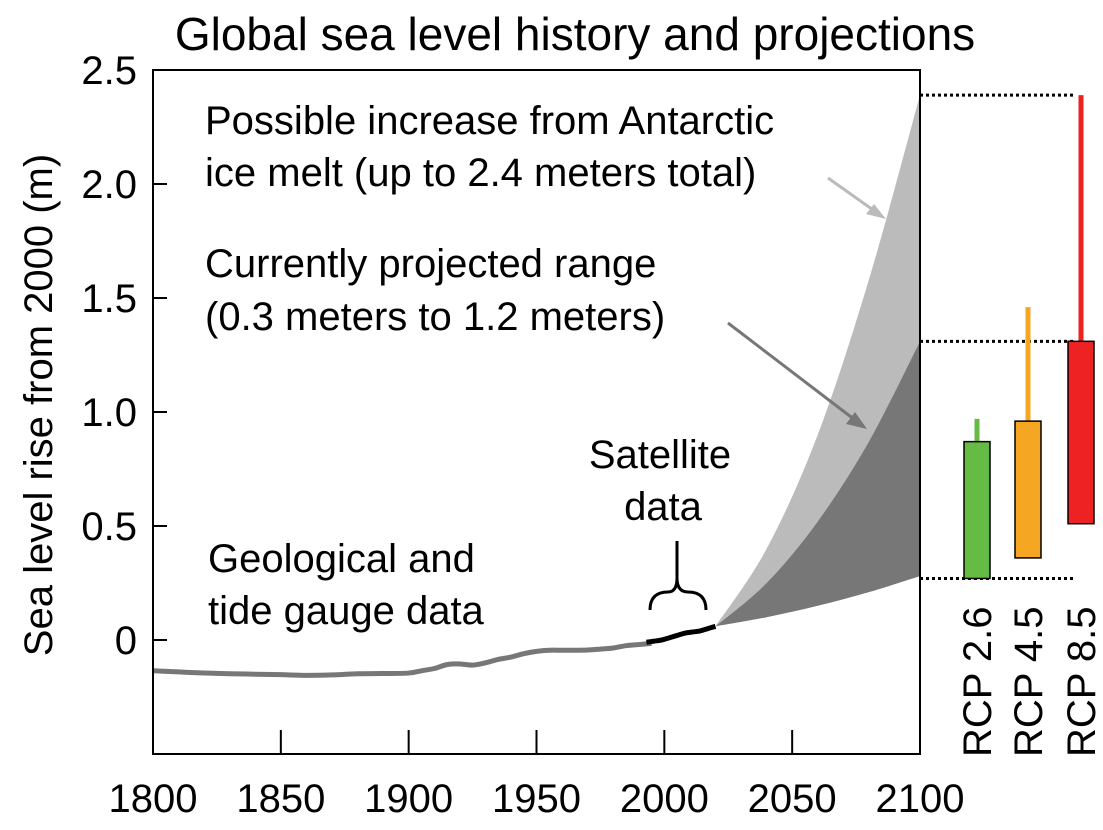  Describe the element at coordinates (537, 775) in the screenshot. I see `x-axis: 1800 1850 1900 1950 2000 2050 2100` at that location.